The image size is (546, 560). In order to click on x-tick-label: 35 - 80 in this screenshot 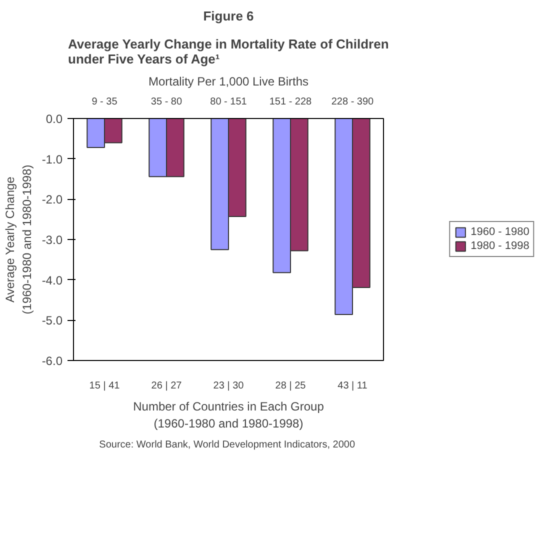, I will do `click(166, 102)`.